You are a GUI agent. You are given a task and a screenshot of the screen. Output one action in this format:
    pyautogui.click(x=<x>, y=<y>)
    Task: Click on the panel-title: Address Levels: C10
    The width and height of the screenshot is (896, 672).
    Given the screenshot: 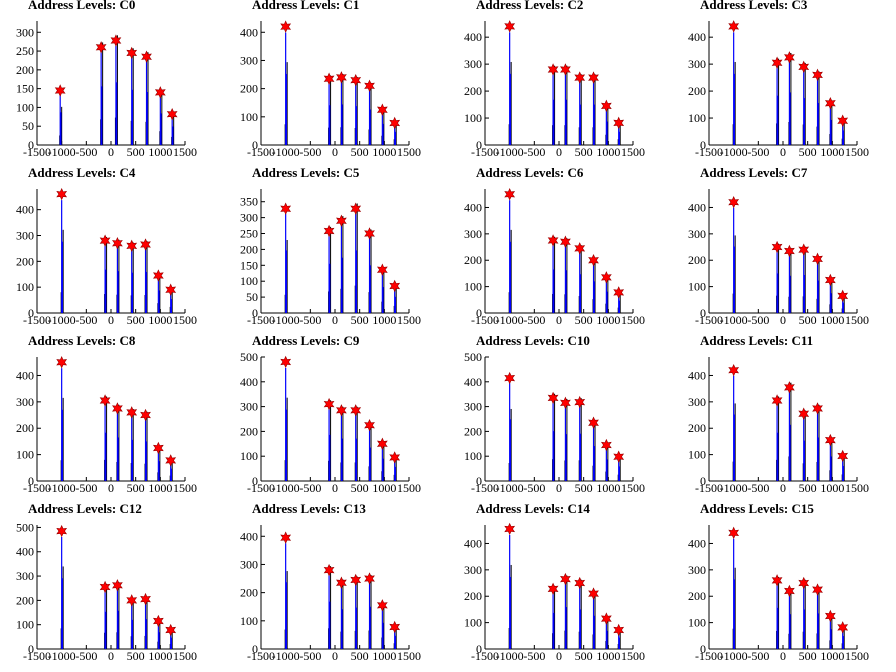 What is the action you would take?
    pyautogui.click(x=533, y=340)
    